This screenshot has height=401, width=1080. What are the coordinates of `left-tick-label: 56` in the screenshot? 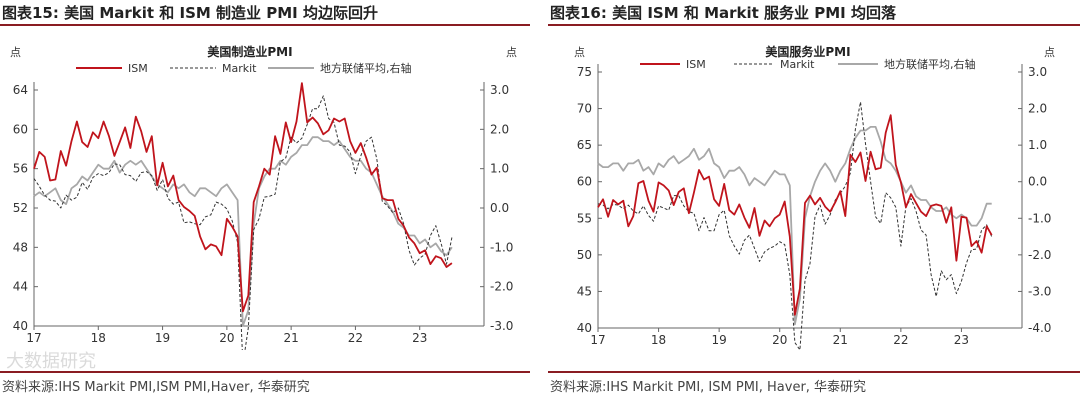 It's located at (20, 169).